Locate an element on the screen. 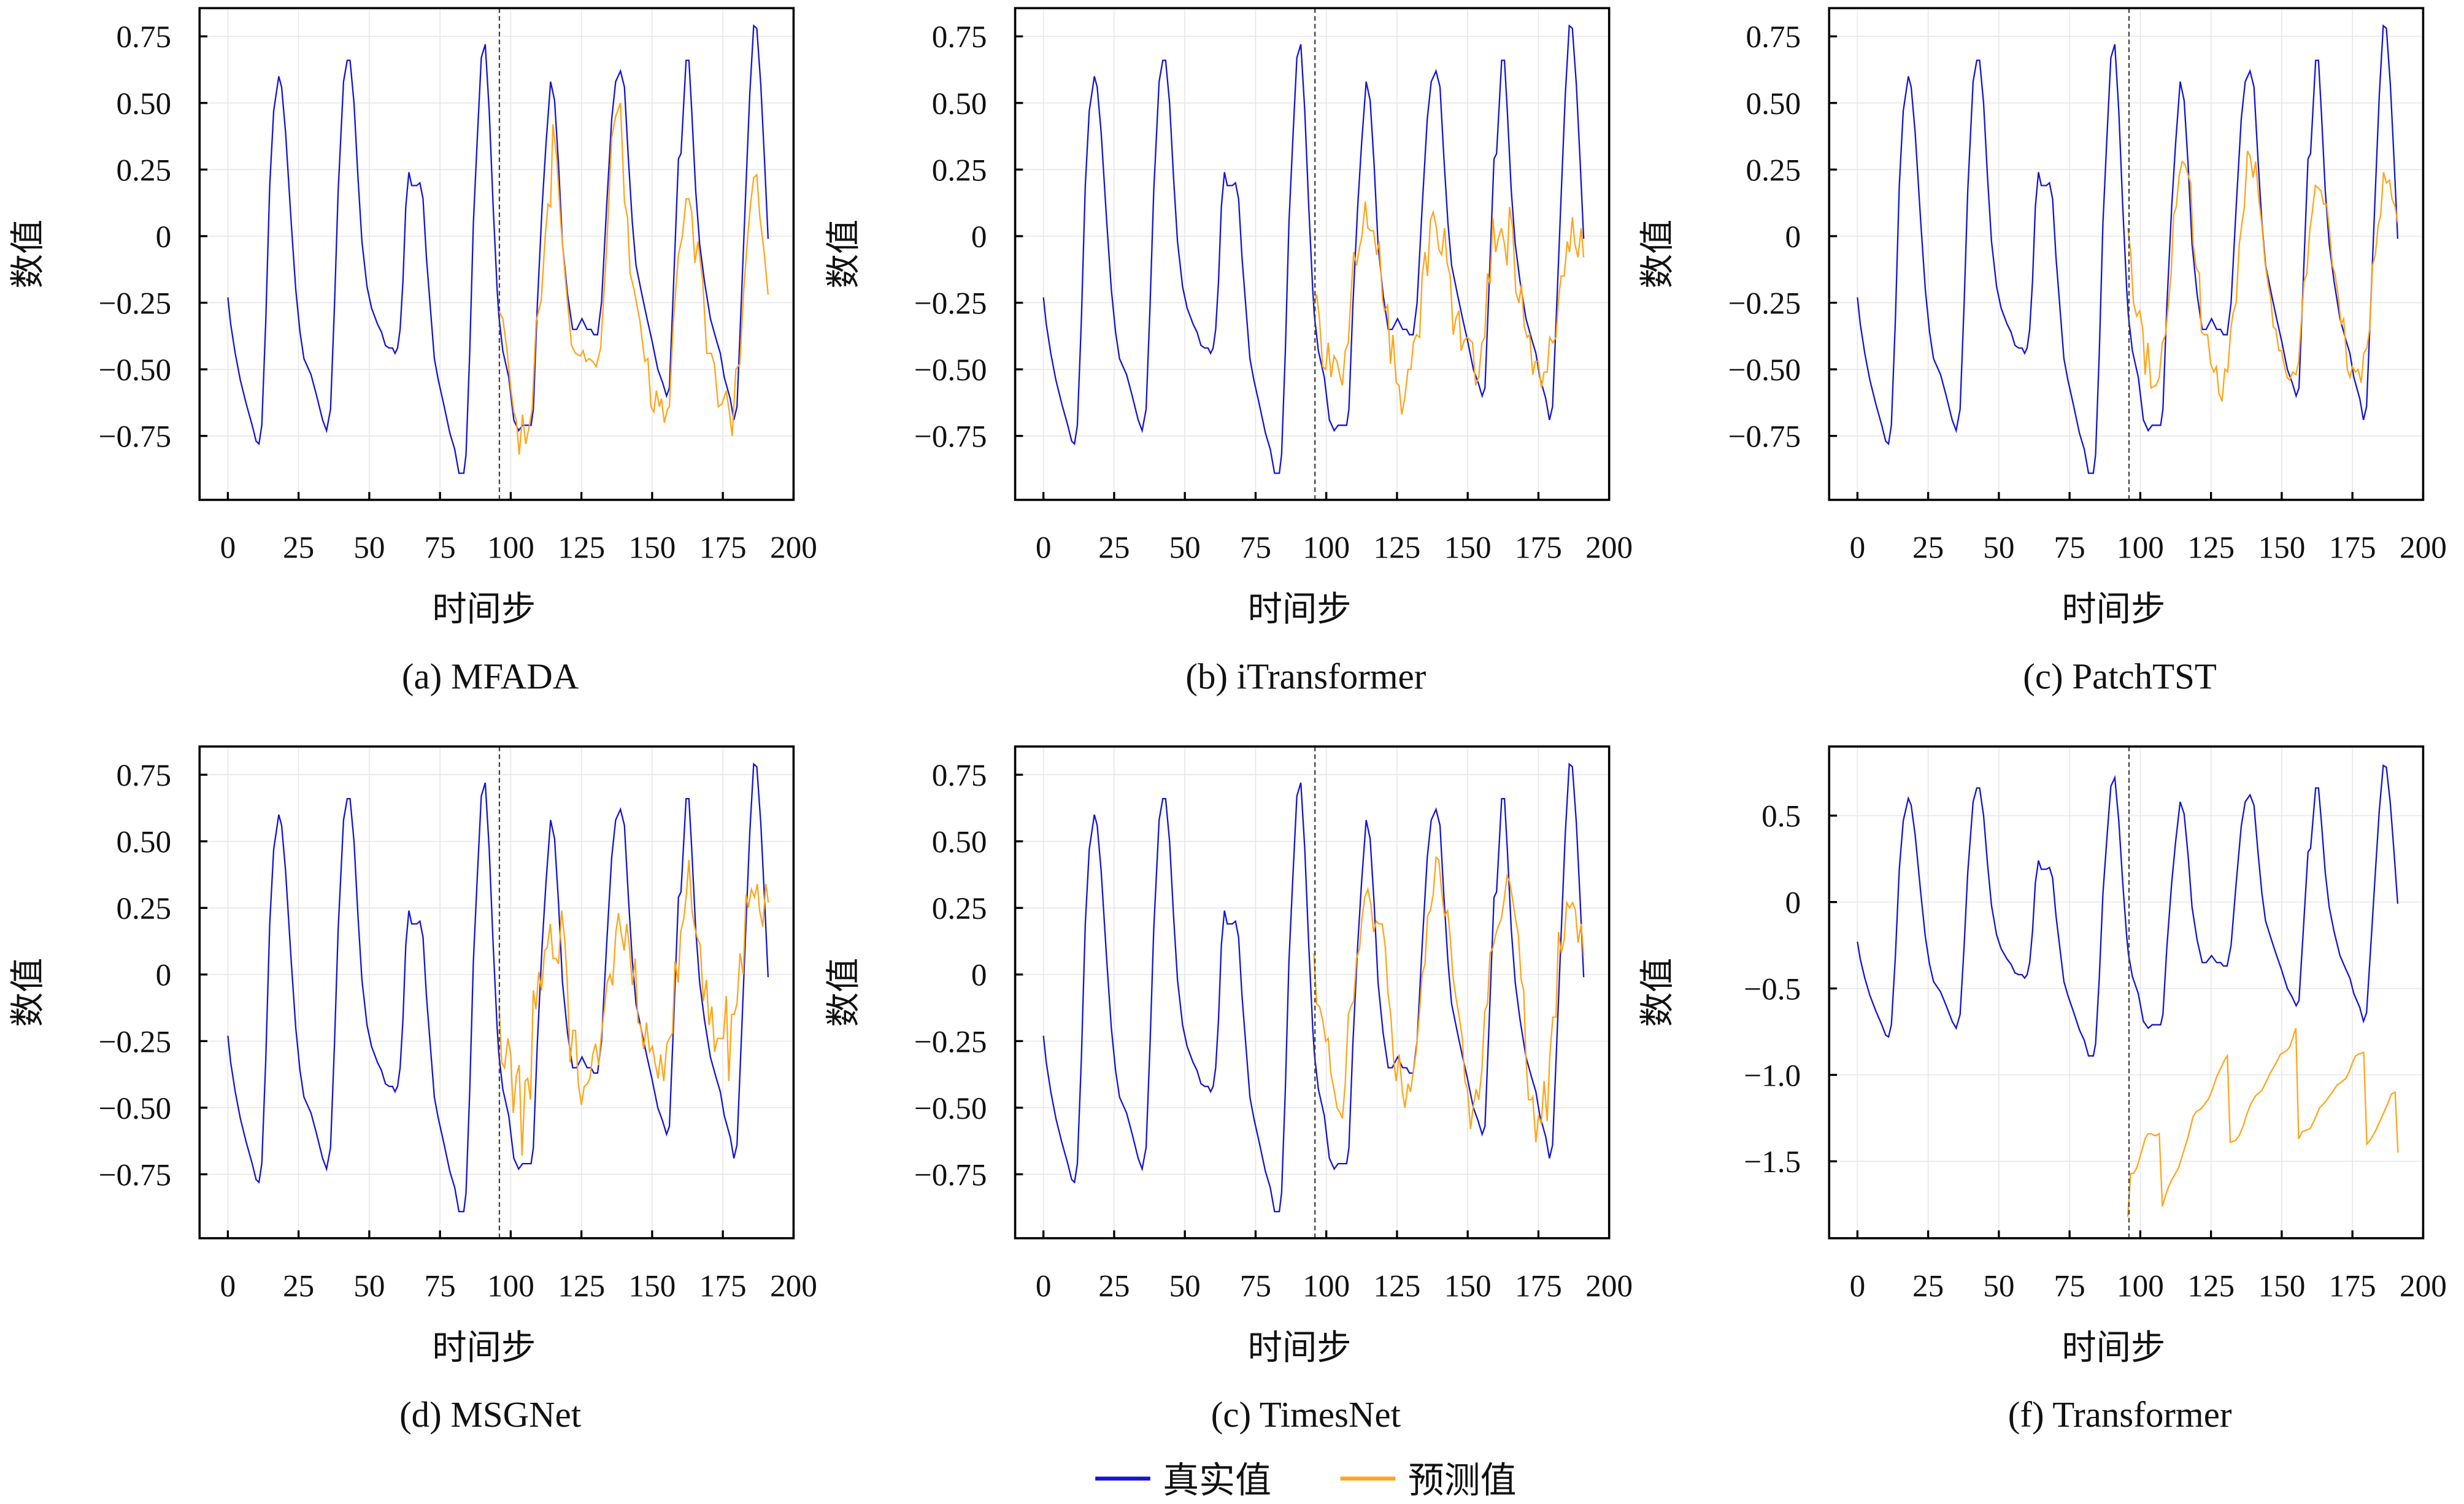 This screenshot has height=1504, width=2464. subplot-caption: (c) TimesNet is located at coordinates (1306, 1415).